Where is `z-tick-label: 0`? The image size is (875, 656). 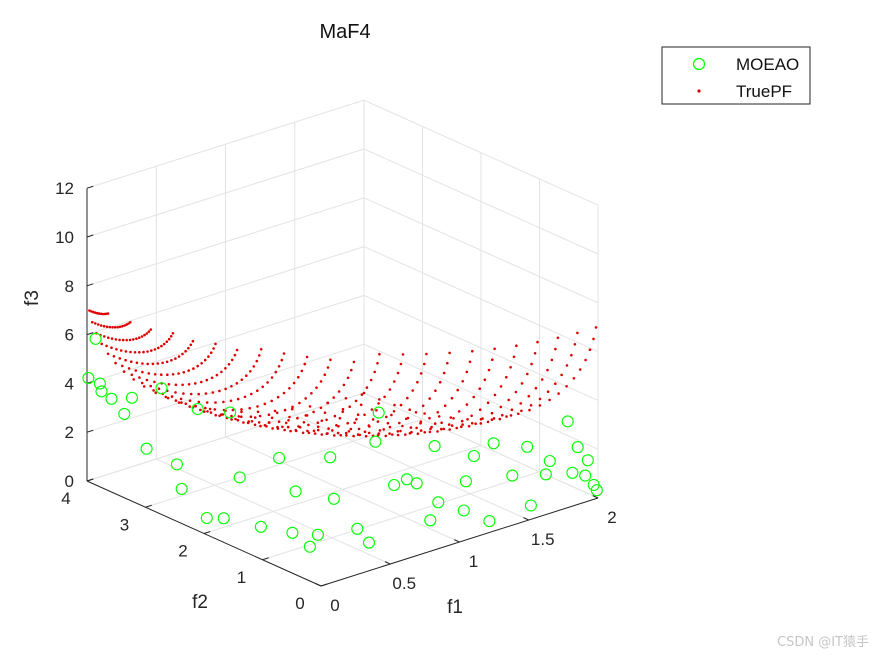
z-tick-label: 0 is located at coordinates (69, 481).